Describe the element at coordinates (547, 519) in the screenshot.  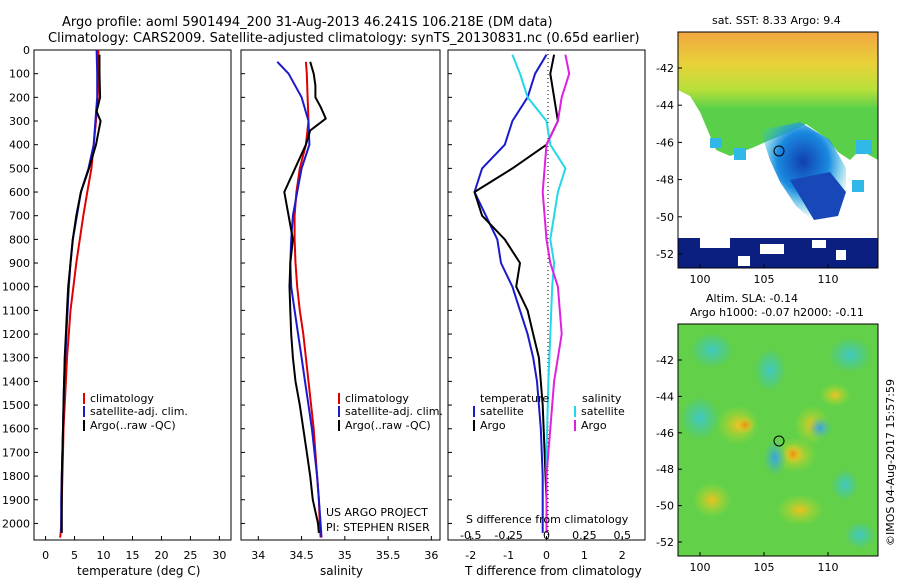
I see `difference-top-label: S difference from climatology` at that location.